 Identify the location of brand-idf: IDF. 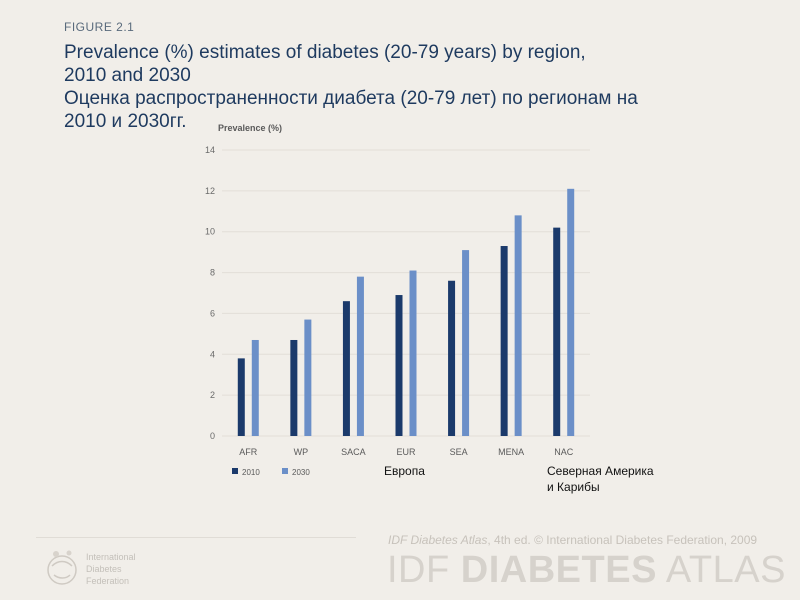
(424, 570).